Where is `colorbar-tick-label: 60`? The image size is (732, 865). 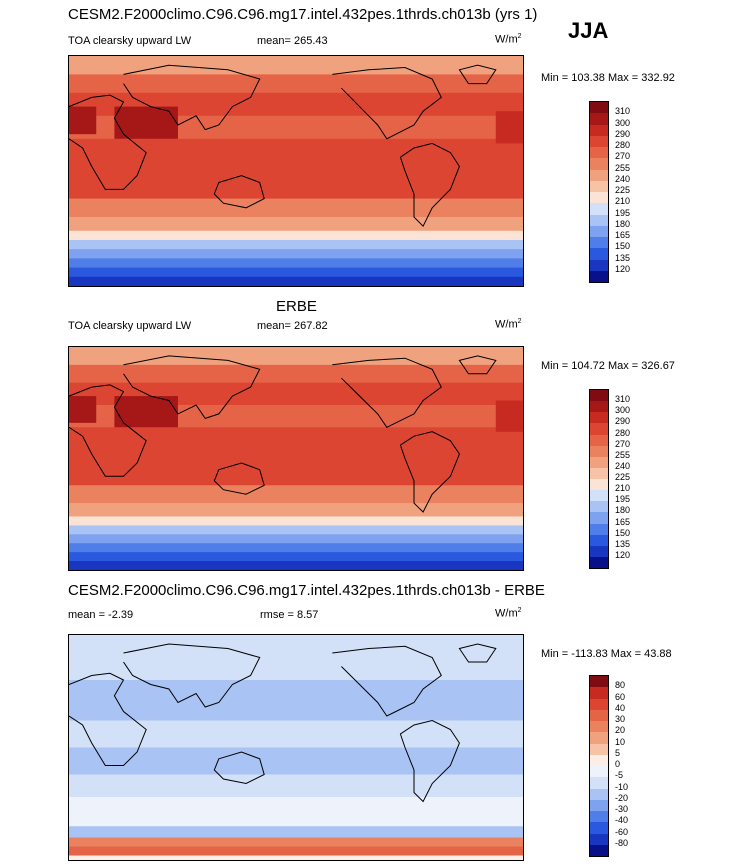 colorbar-tick-label: 60 is located at coordinates (620, 696).